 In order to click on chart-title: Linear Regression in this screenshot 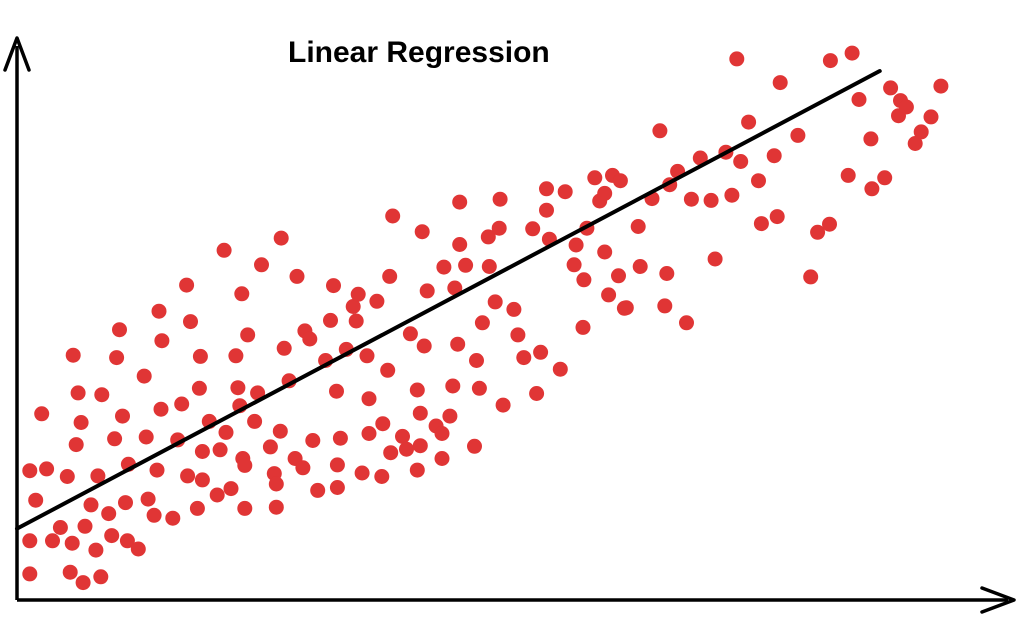, I will do `click(419, 52)`.